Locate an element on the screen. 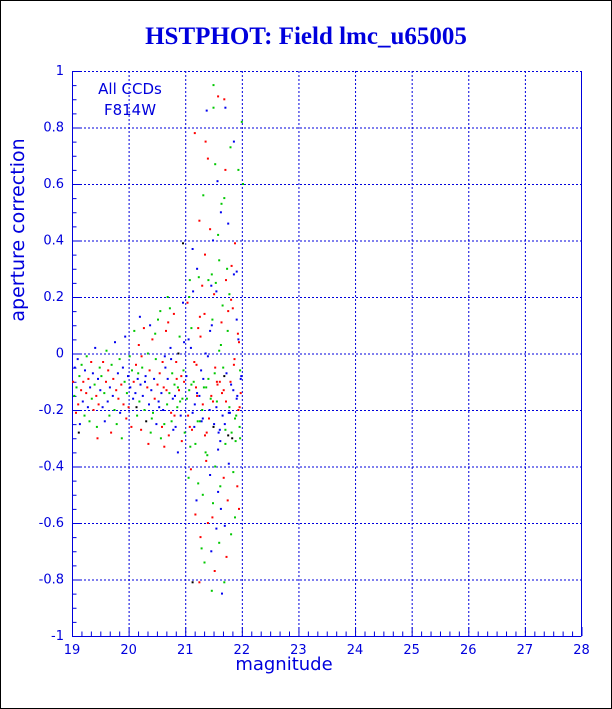  x-tick-label: 19 is located at coordinates (72, 650).